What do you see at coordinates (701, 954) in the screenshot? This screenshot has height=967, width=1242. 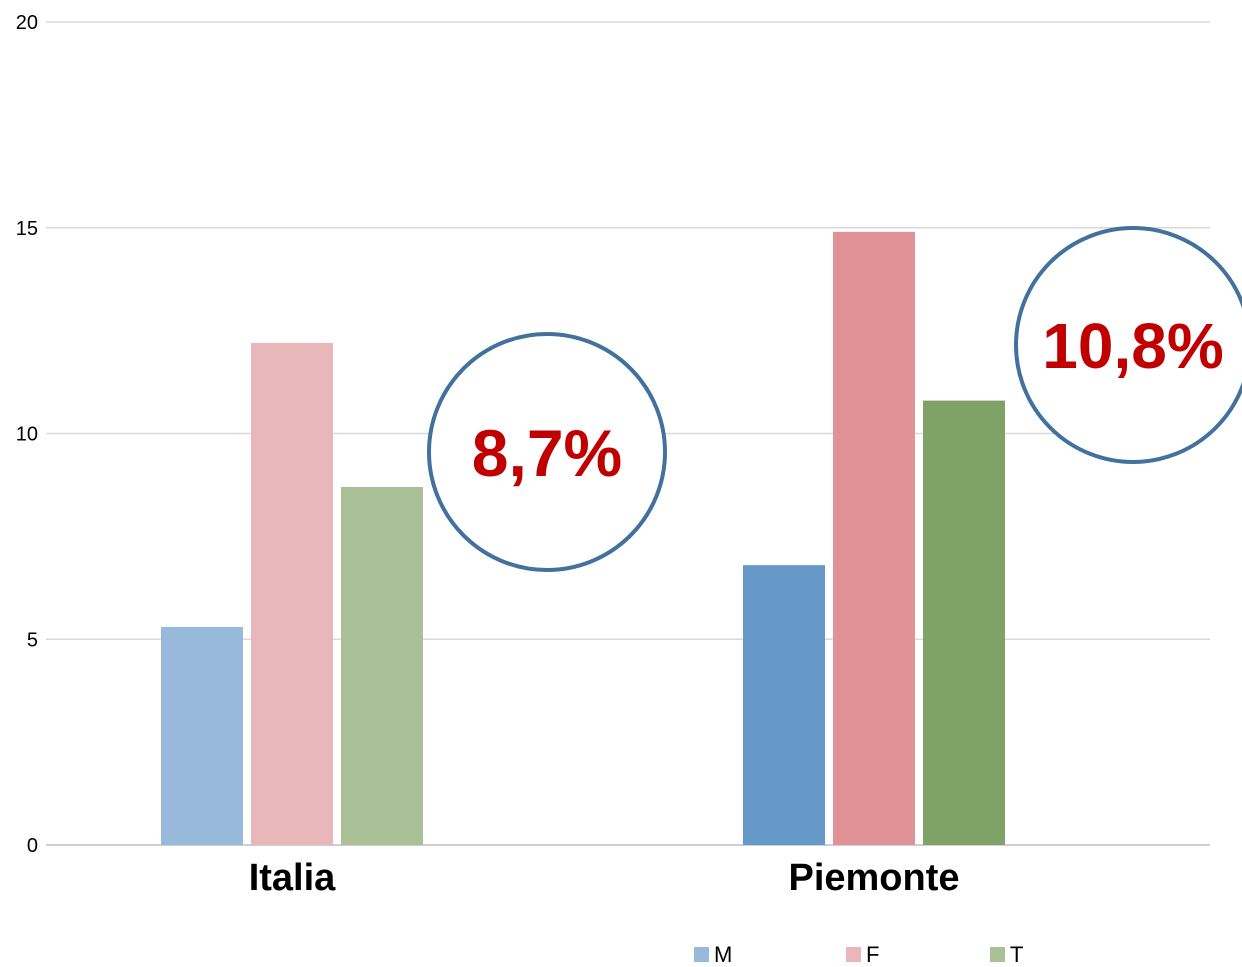 I see `legend-swatch-m` at bounding box center [701, 954].